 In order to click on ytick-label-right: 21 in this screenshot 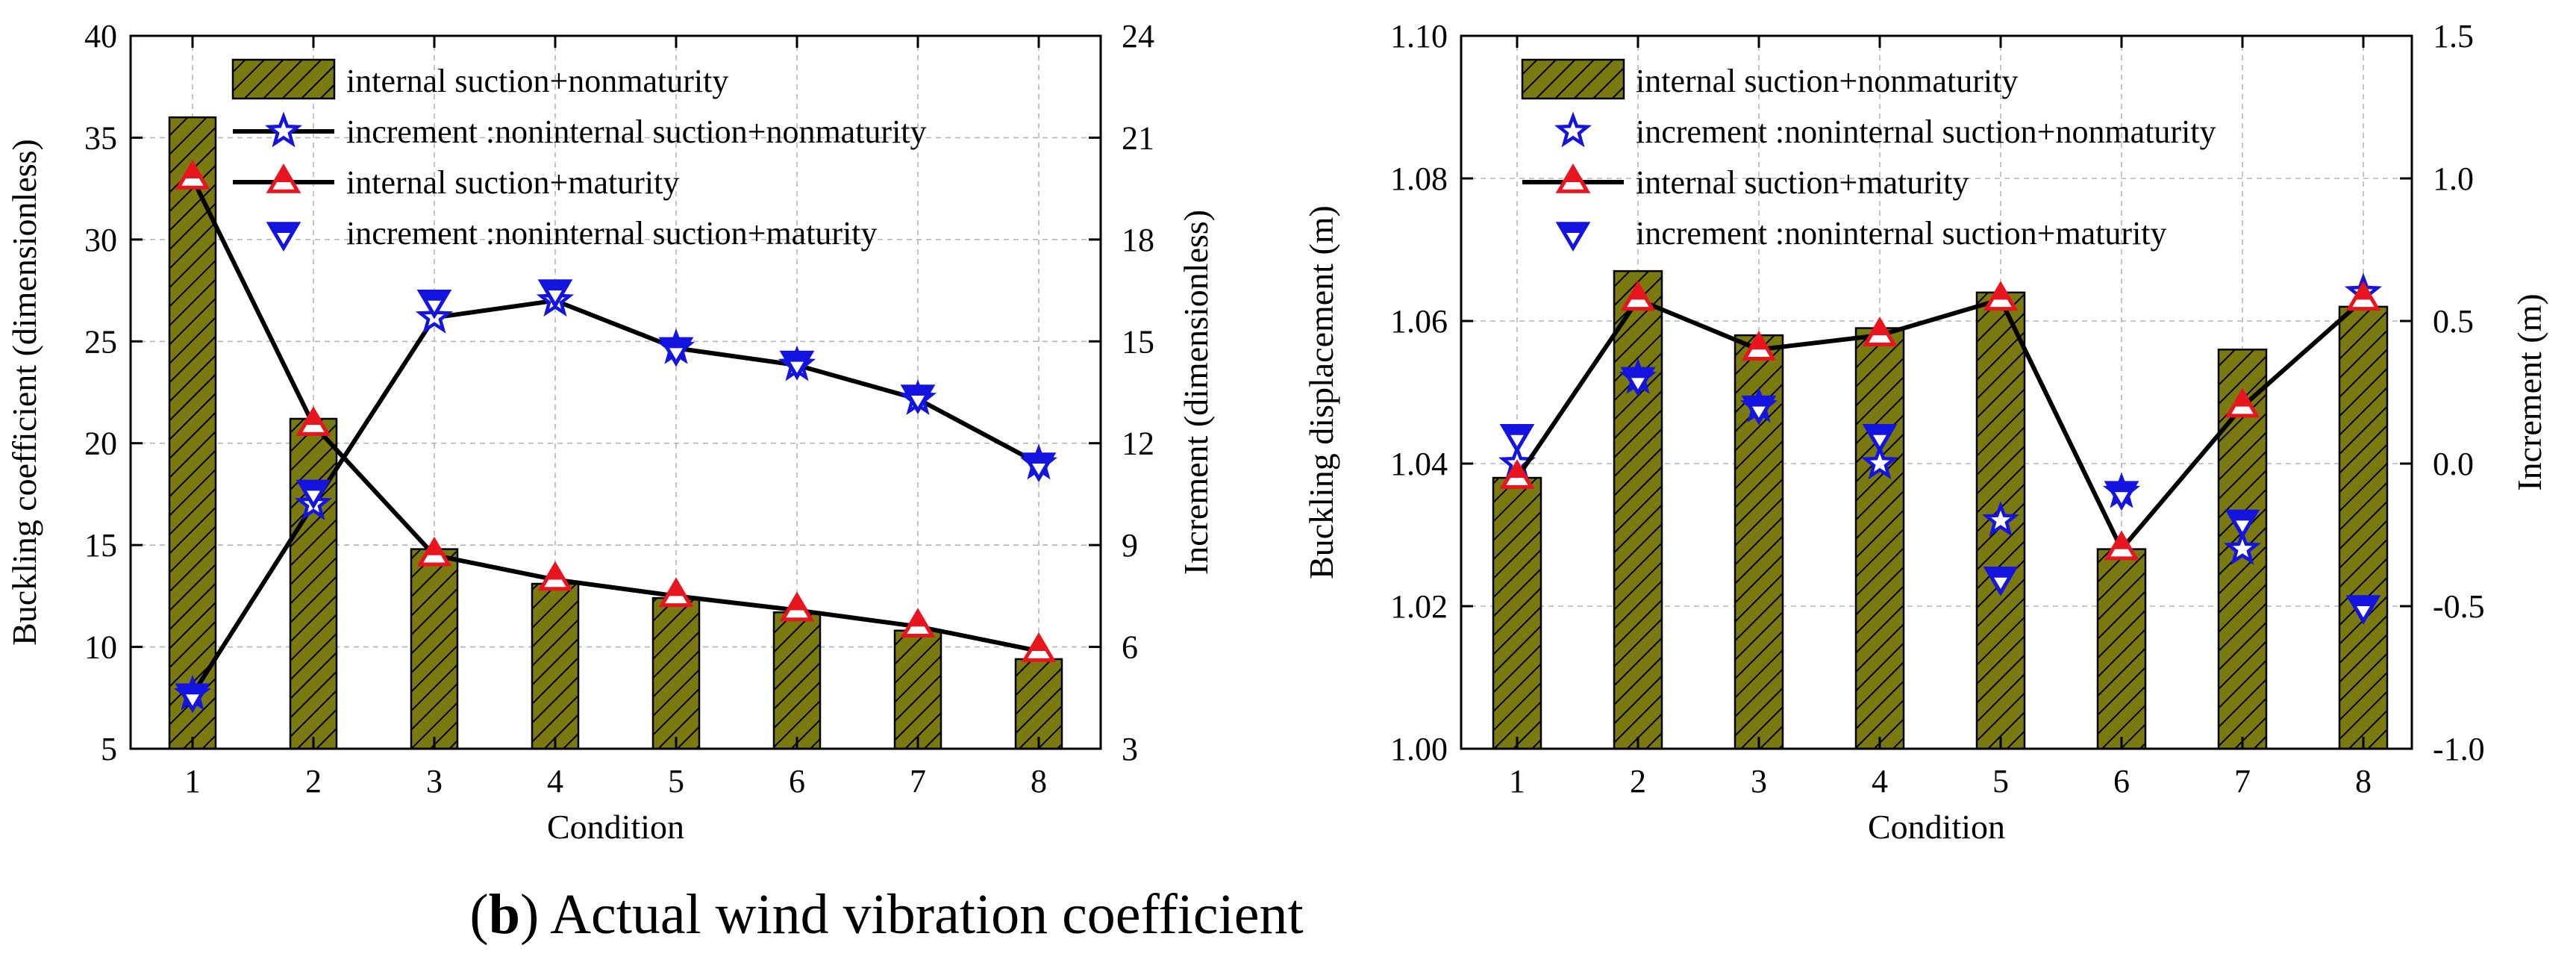, I will do `click(1138, 137)`.